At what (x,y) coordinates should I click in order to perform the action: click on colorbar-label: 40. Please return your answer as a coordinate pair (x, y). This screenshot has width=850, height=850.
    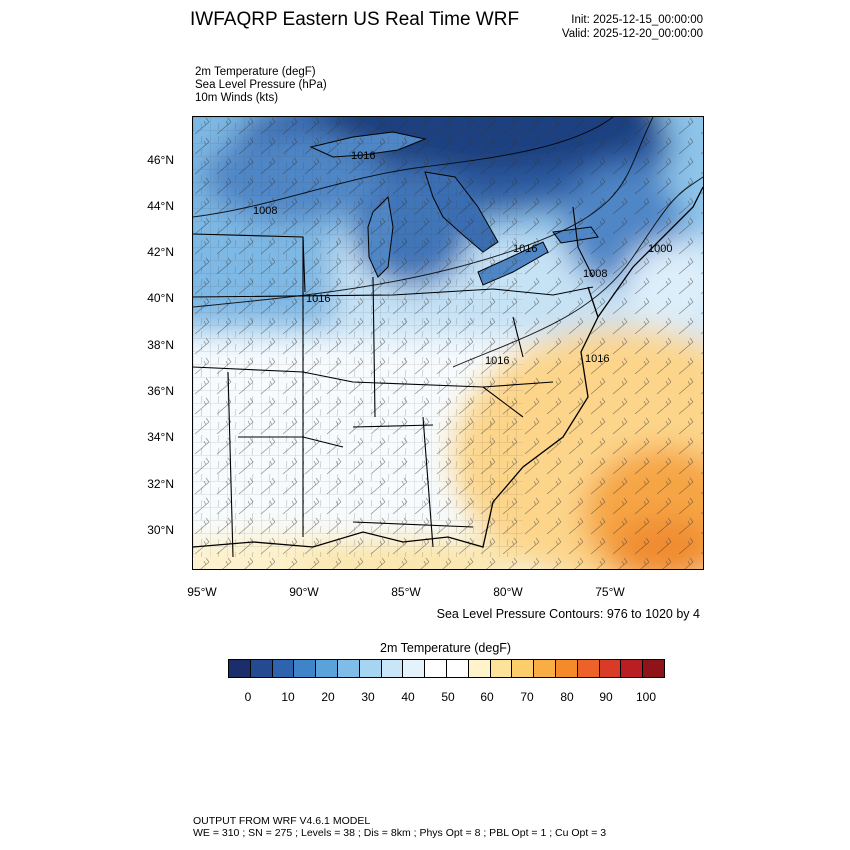
    Looking at the image, I should click on (408, 697).